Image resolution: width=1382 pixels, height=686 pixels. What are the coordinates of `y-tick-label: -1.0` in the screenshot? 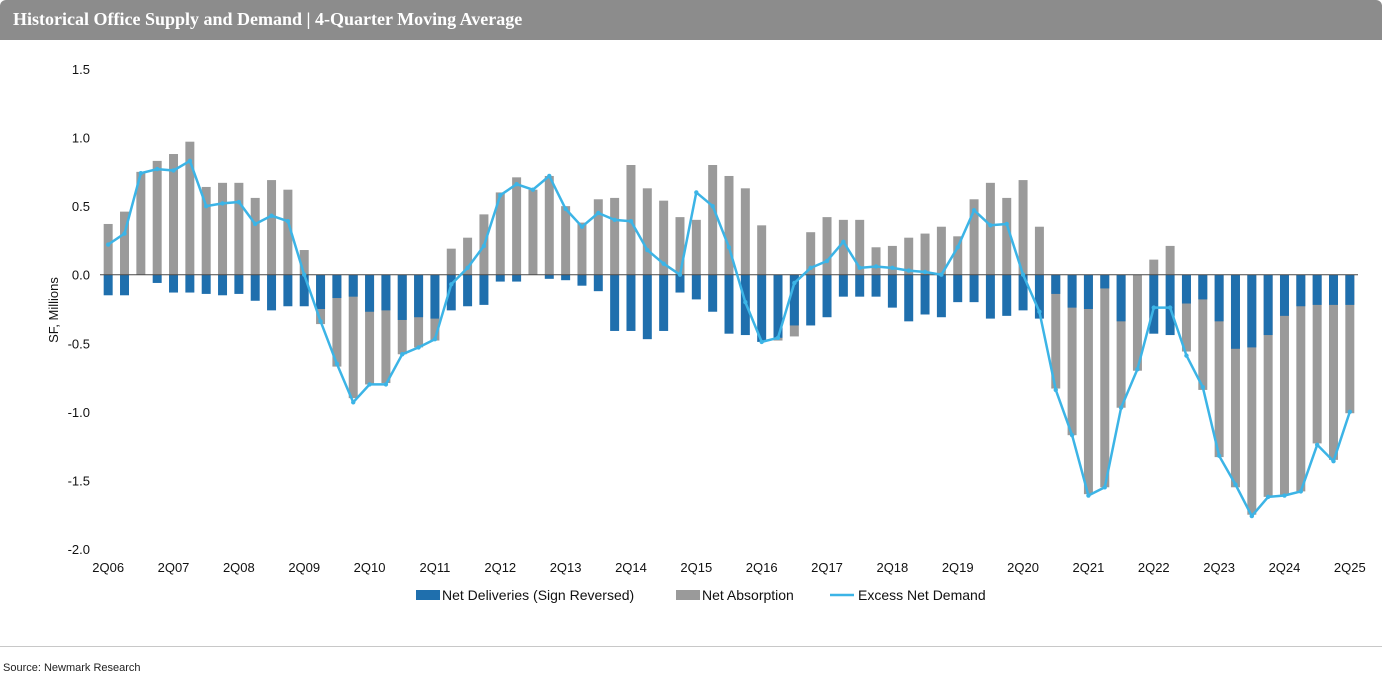 It's located at (79, 412).